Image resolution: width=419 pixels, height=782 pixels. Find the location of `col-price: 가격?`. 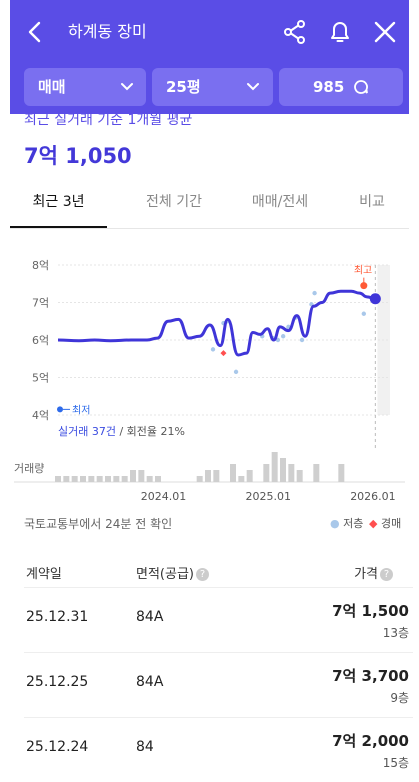

col-price: 가격? is located at coordinates (373, 572).